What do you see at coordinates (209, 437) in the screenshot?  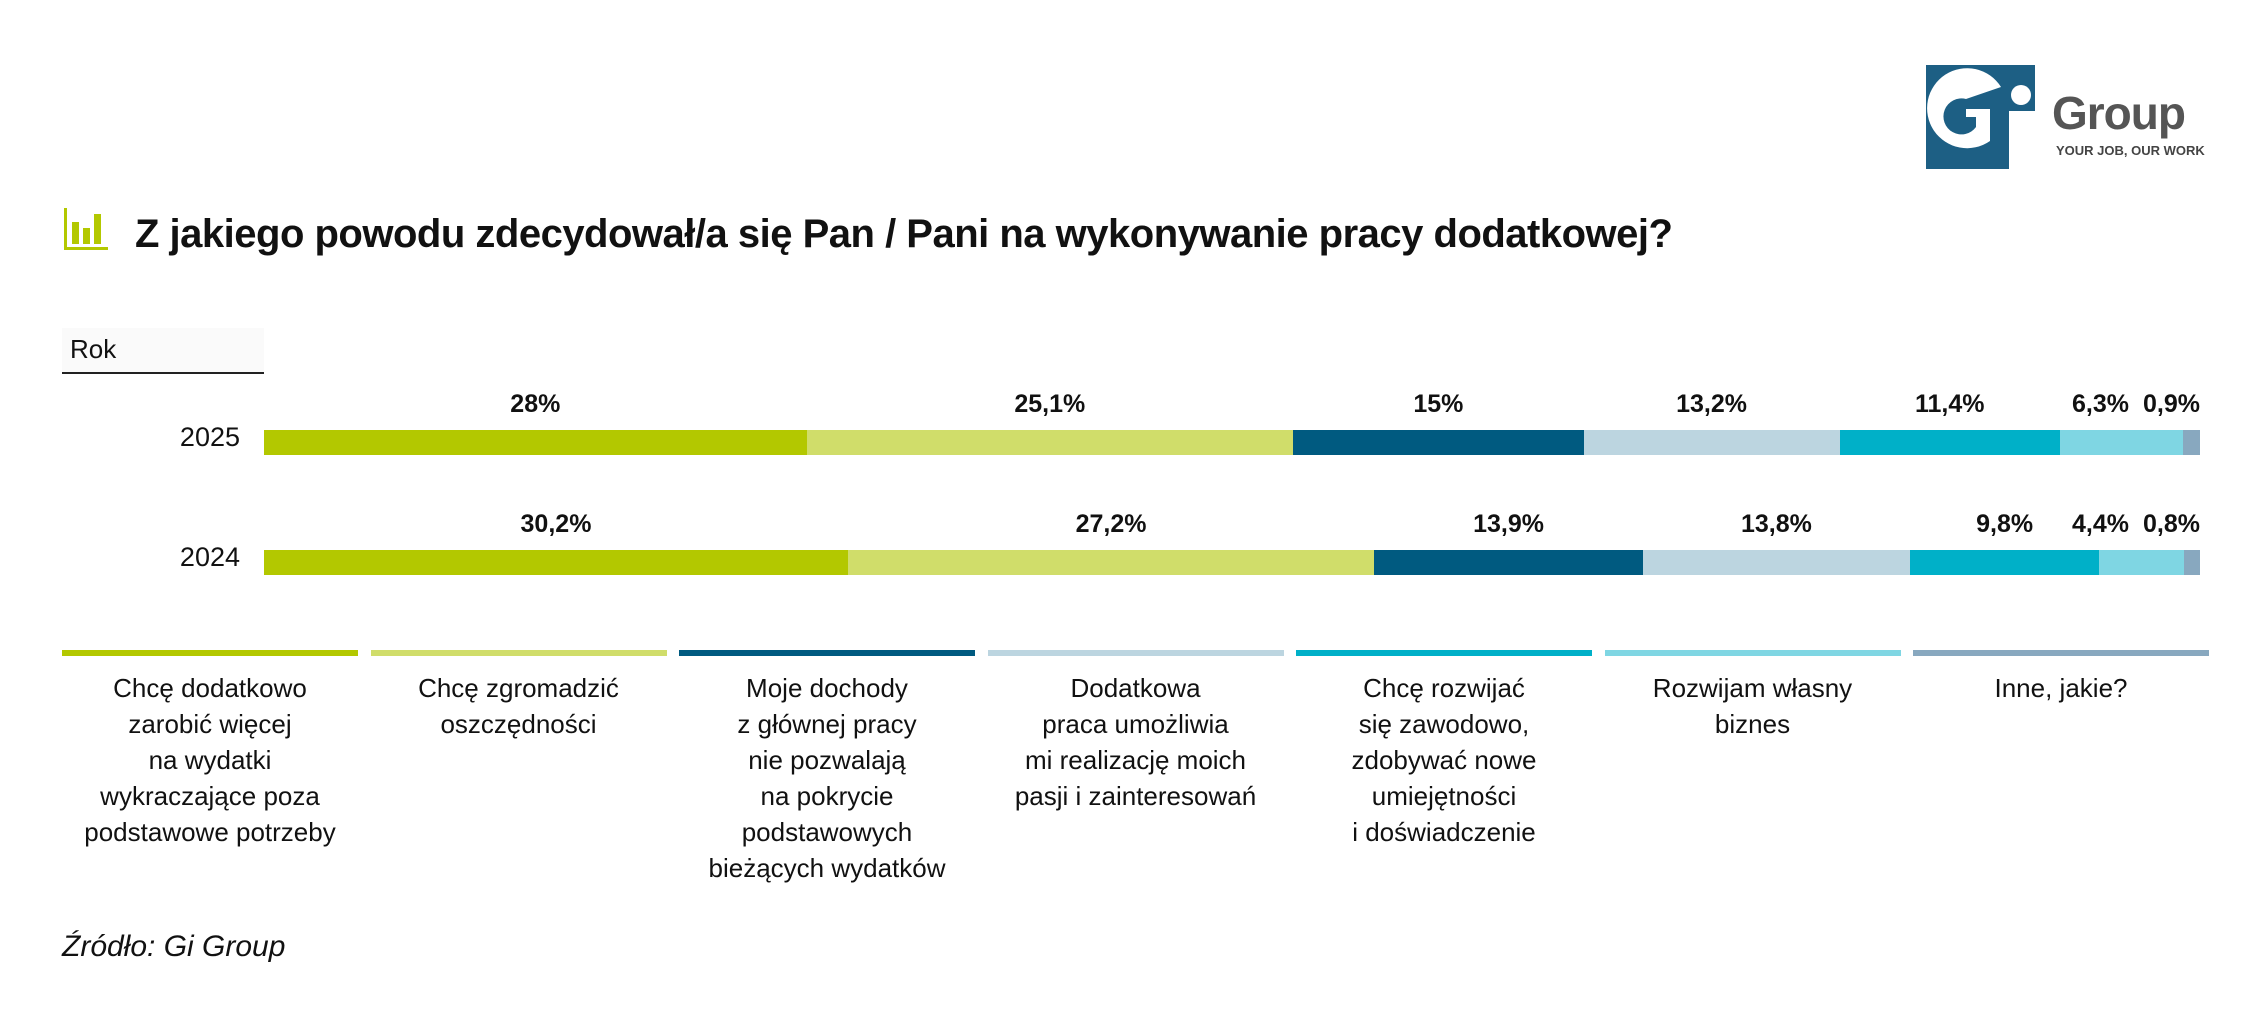 I see `year-label: 2025` at bounding box center [209, 437].